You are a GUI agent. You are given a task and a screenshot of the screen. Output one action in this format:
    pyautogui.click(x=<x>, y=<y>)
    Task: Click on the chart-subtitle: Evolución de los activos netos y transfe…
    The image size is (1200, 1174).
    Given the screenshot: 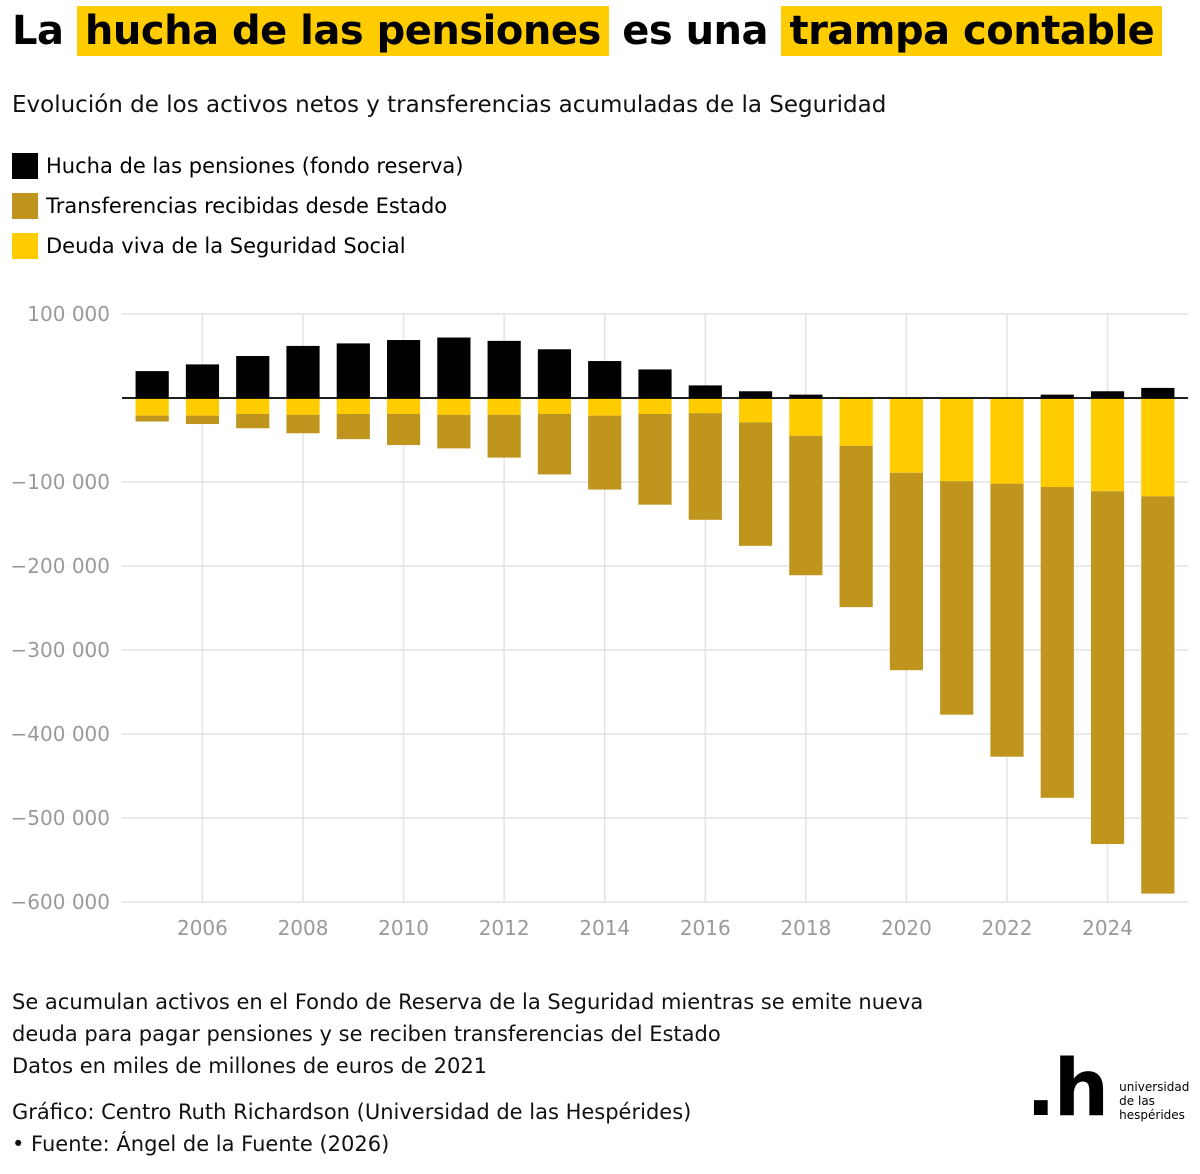 What is the action you would take?
    pyautogui.click(x=449, y=105)
    